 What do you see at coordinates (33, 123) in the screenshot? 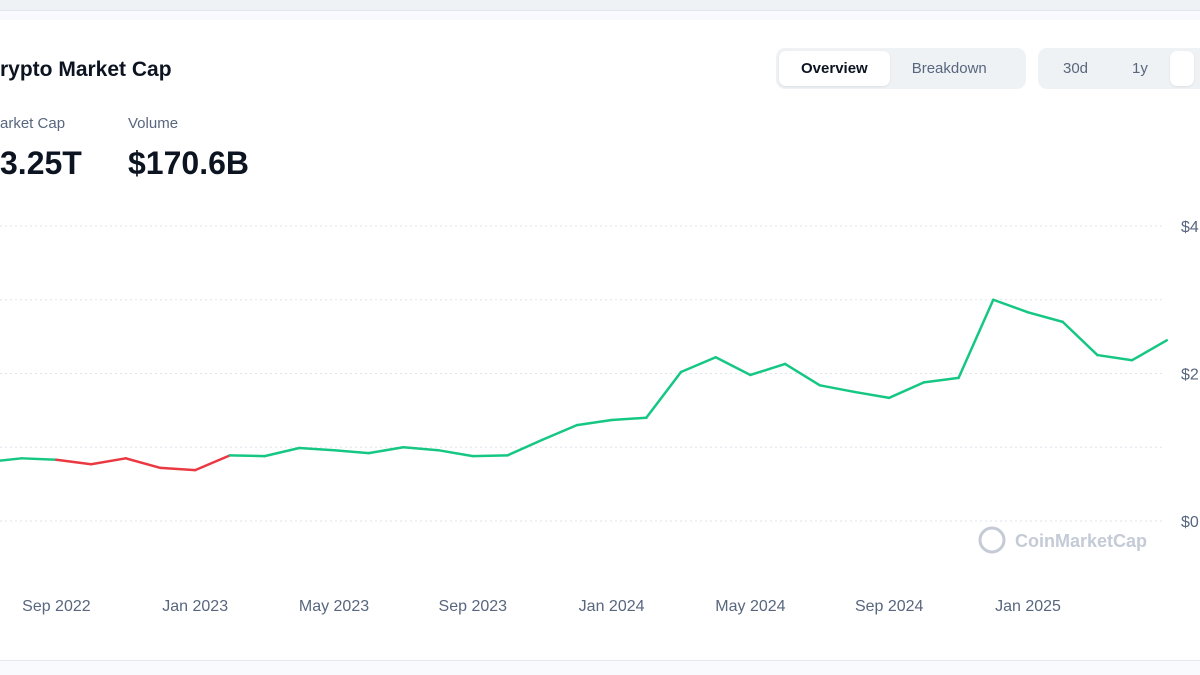
I see `stat-label: arket Cap` at bounding box center [33, 123].